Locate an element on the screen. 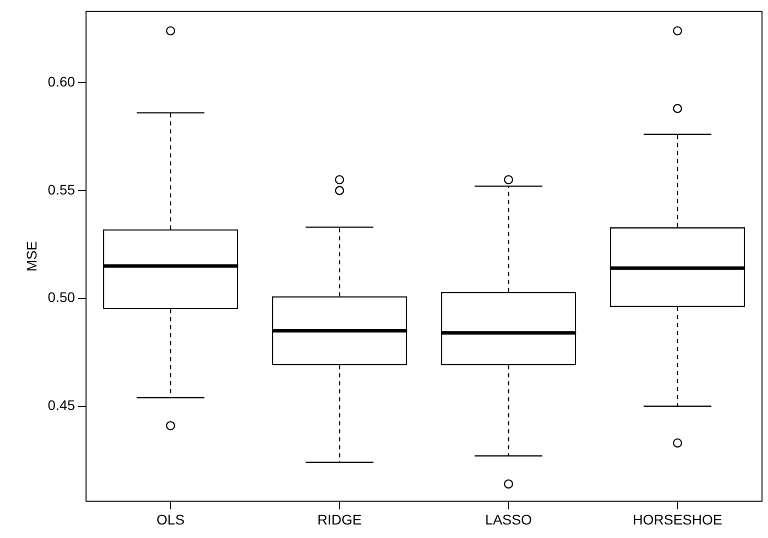  y-axis-title: MSE is located at coordinates (31, 256).